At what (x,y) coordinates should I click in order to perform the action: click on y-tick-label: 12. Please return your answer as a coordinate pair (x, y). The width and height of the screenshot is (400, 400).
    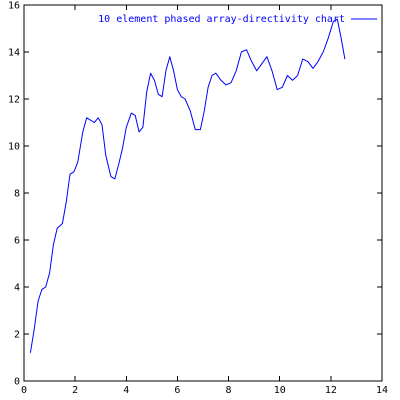
    Looking at the image, I should click on (14, 100).